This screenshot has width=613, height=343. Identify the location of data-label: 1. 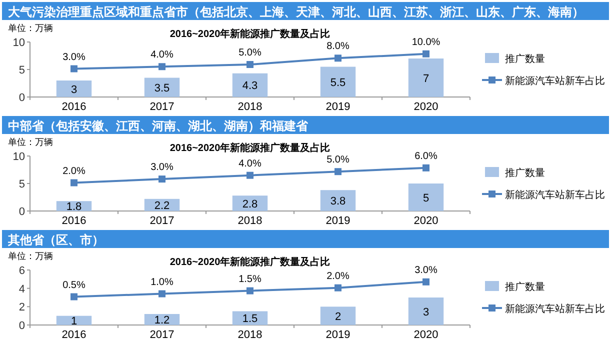
(74, 321).